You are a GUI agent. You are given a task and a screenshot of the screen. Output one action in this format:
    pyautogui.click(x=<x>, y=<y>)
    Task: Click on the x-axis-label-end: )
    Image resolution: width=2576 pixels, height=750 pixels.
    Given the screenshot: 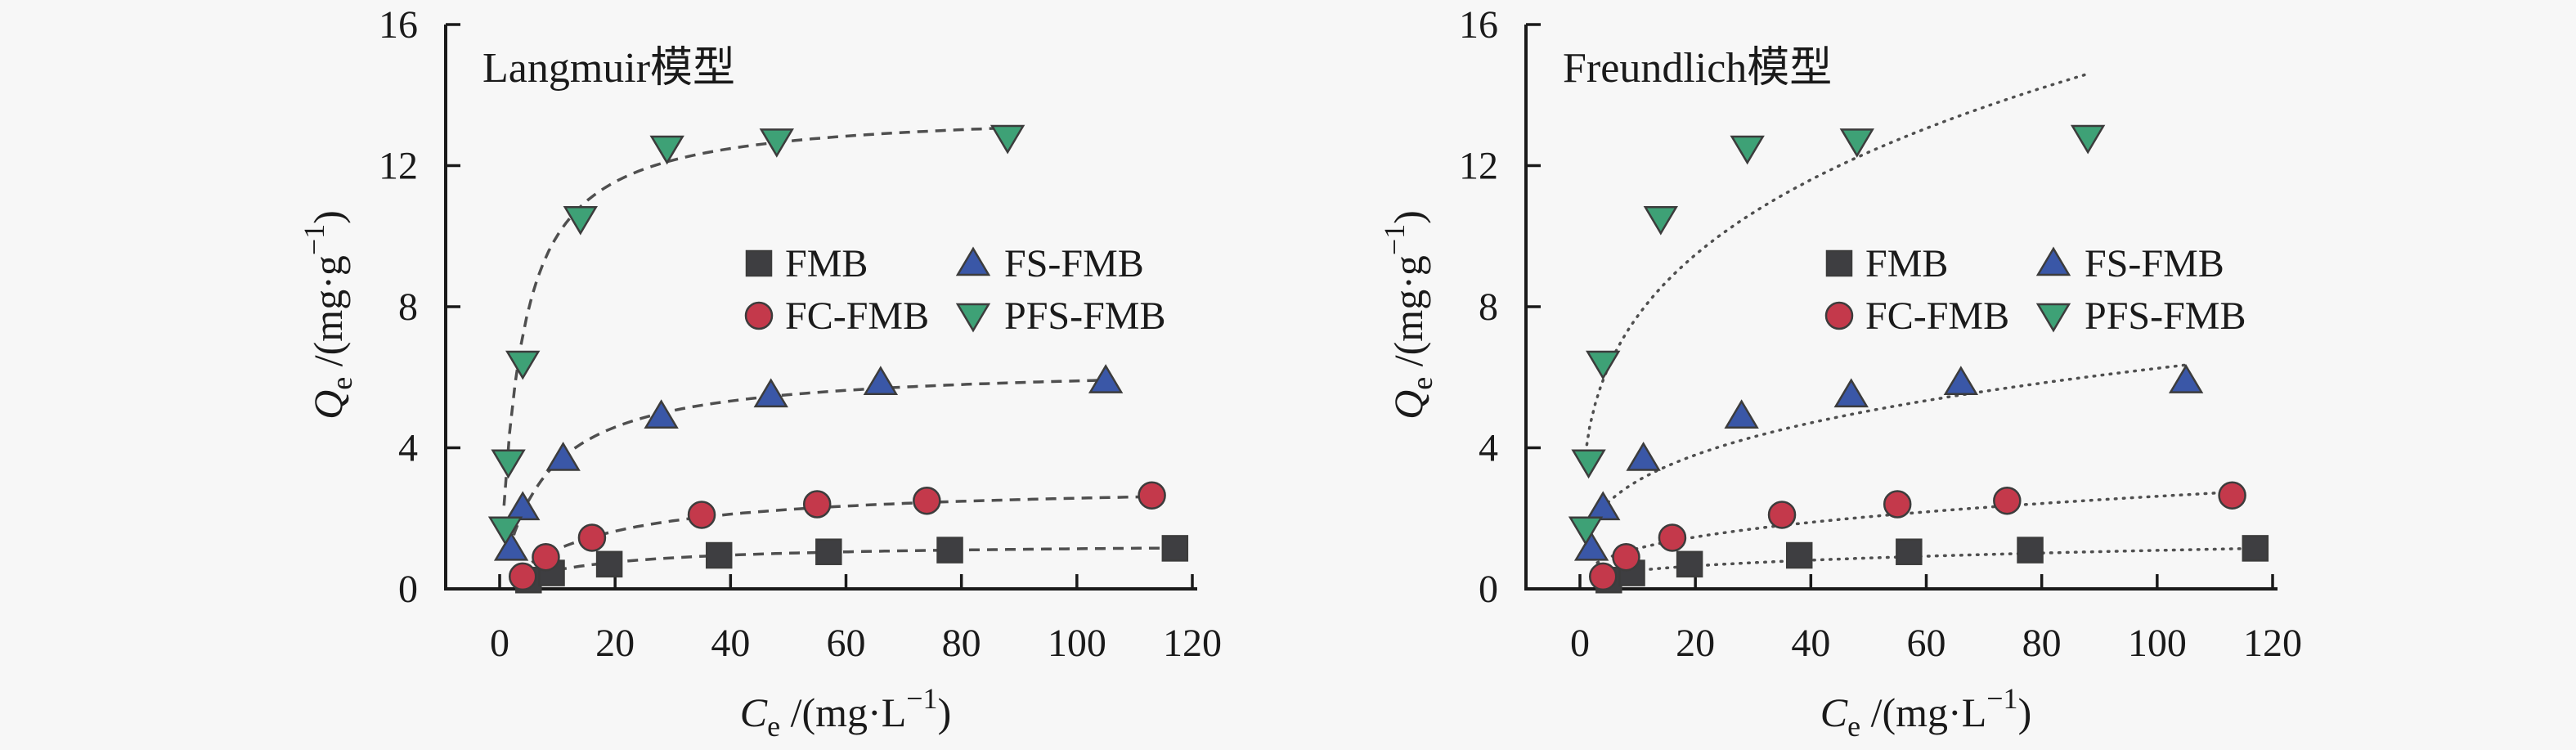 What is the action you would take?
    pyautogui.click(x=2025, y=712)
    